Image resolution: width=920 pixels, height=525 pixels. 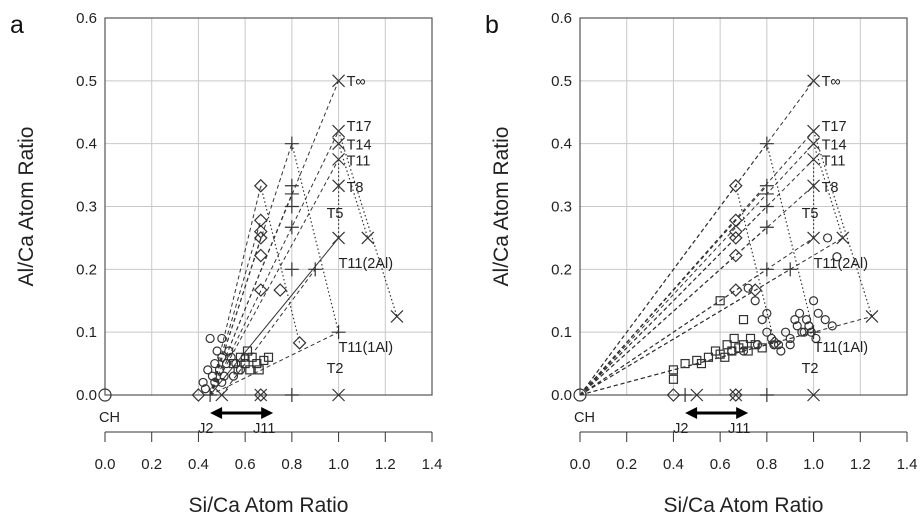 I want to click on y-tick-label: 0.6, so click(x=86, y=18).